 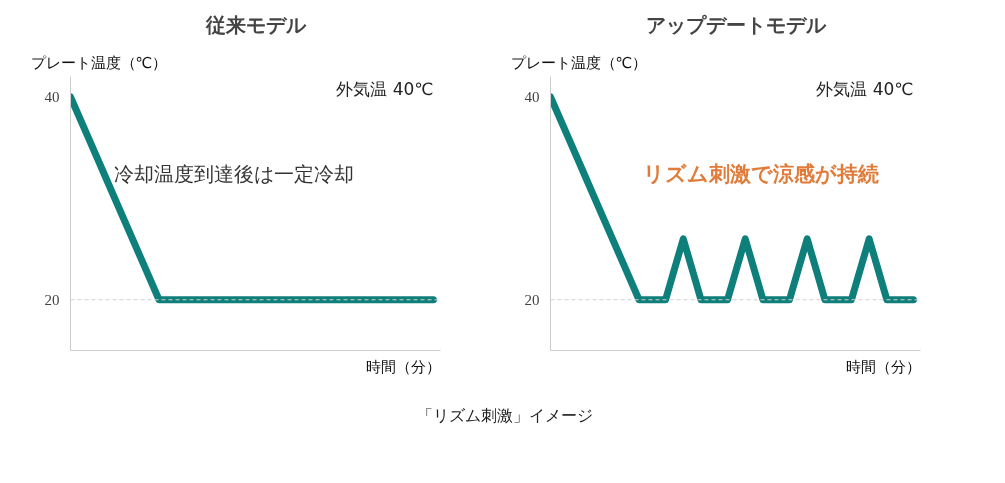 What do you see at coordinates (760, 174) in the screenshot?
I see `annotation: リズム刺激で涼感が持続` at bounding box center [760, 174].